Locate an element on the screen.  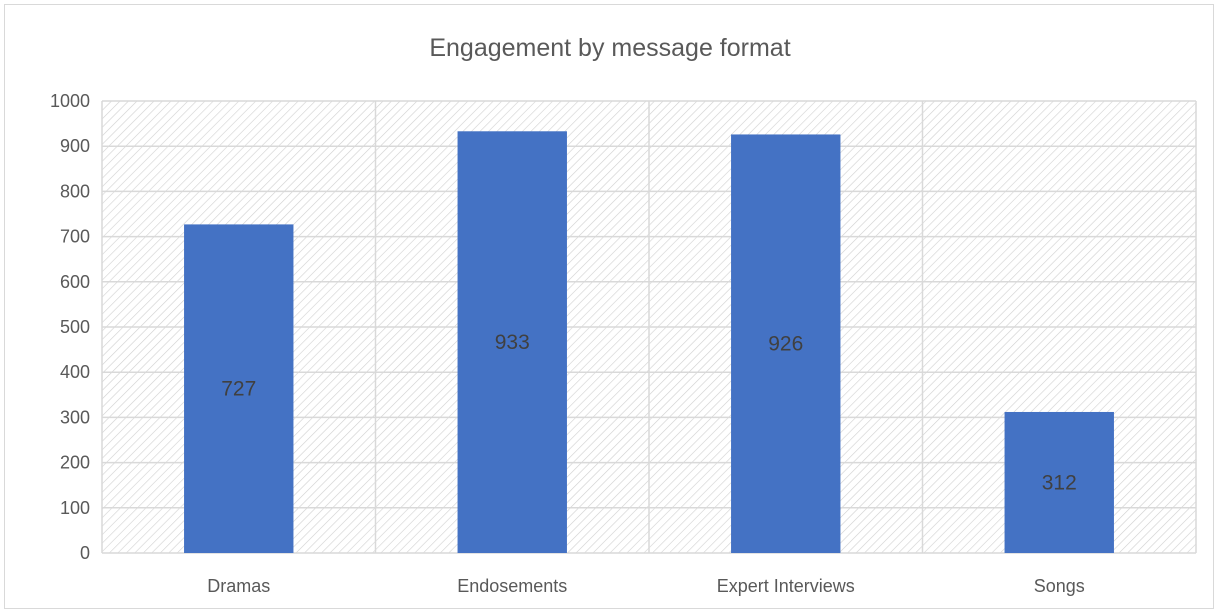
y-axis-ticks: 0 100 200 300 400 500 600 700 800 900 1000 is located at coordinates (70, 327).